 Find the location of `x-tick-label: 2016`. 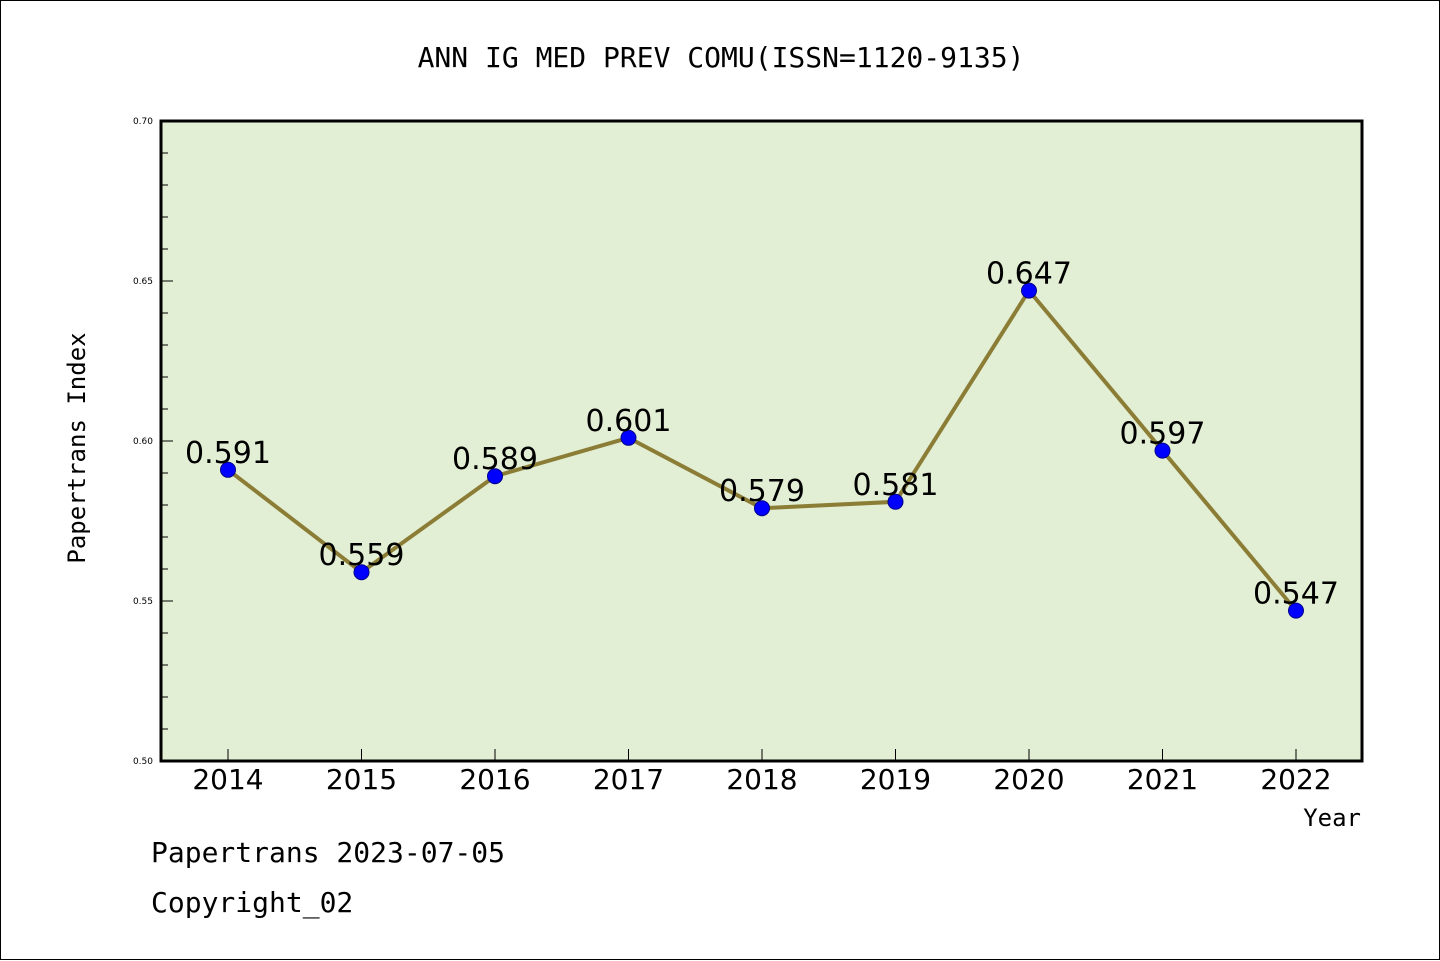

x-tick-label: 2016 is located at coordinates (494, 779).